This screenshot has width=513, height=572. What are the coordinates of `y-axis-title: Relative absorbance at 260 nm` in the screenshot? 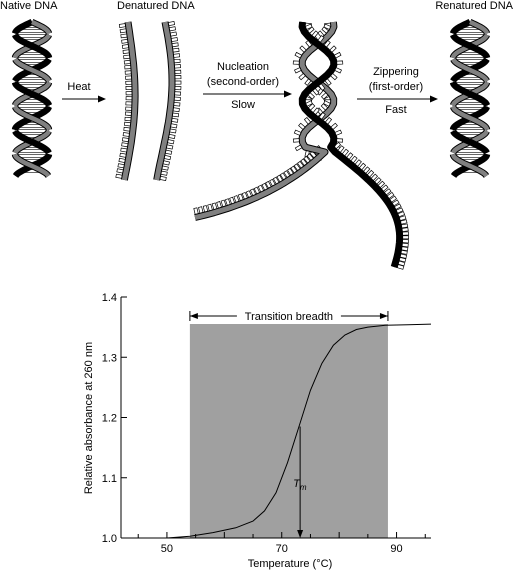 It's located at (89, 418).